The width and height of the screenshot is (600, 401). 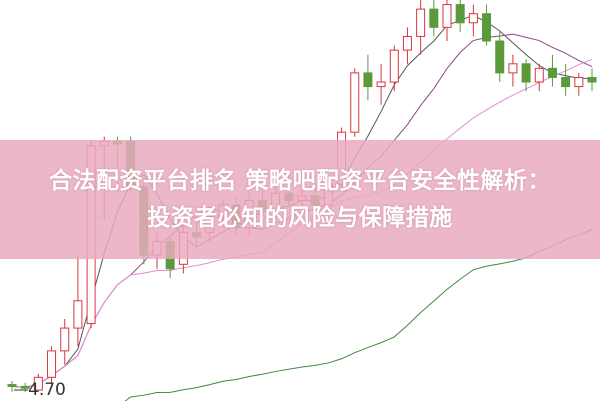 What do you see at coordinates (299, 180) in the screenshot?
I see `title-line-1: 合法配资平台排名 策略吧配资平台安全性解析：` at bounding box center [299, 180].